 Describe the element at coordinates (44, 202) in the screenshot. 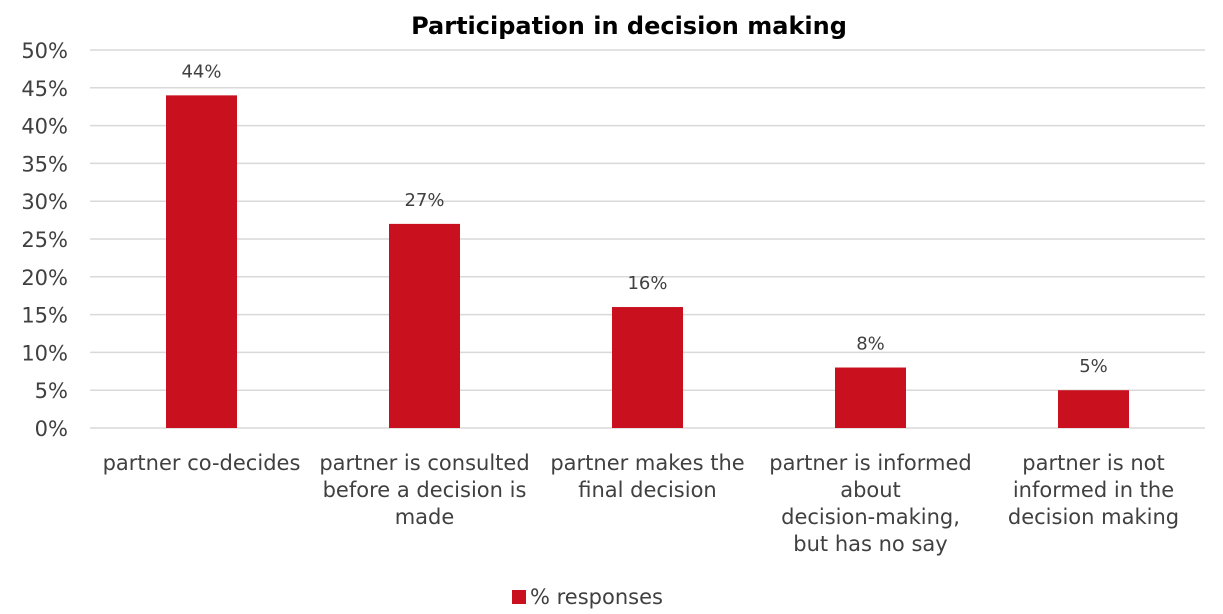

I see `y-tick-label: 30%` at that location.